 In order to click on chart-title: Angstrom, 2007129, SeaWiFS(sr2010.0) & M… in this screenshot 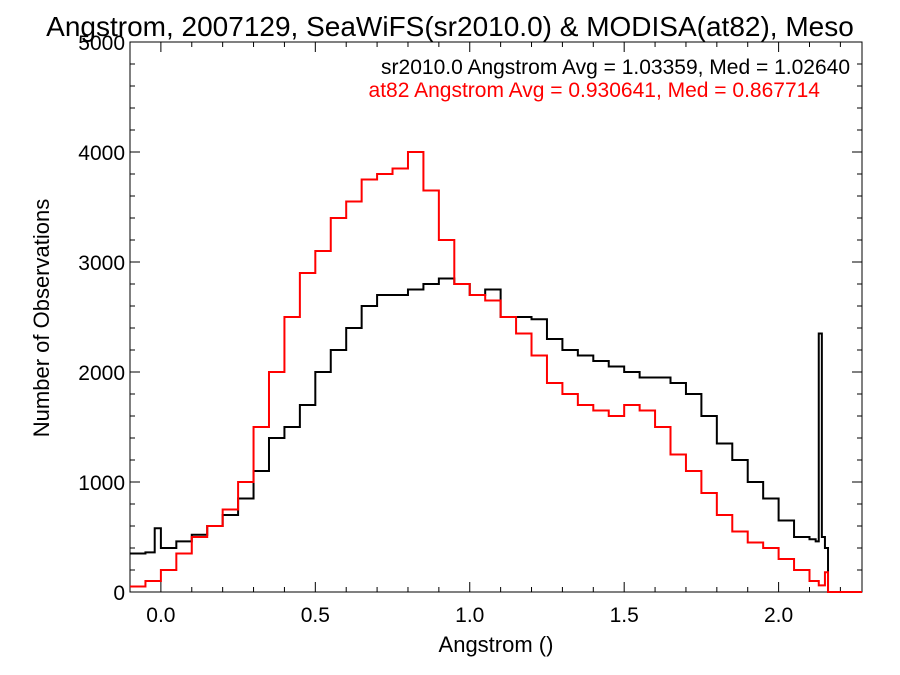, I will do `click(450, 26)`.